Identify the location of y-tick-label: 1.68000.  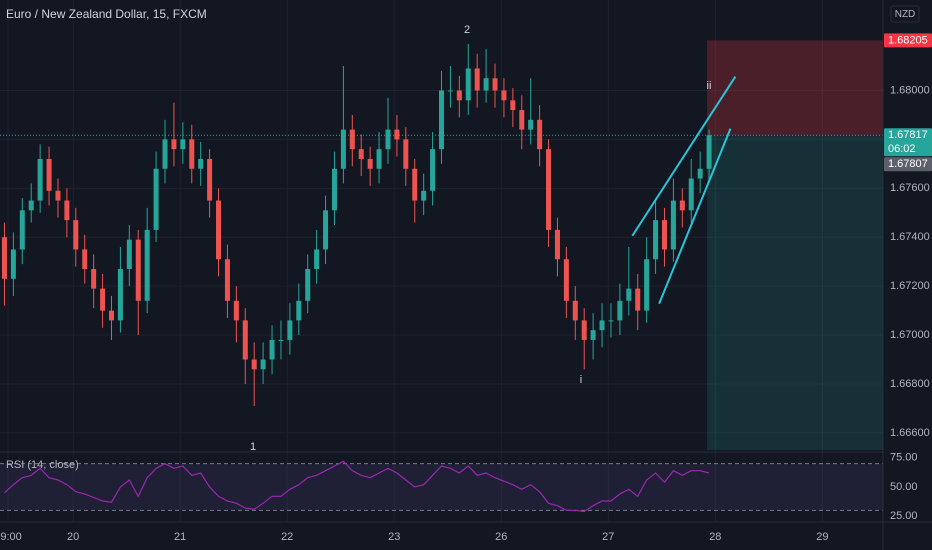
(910, 90).